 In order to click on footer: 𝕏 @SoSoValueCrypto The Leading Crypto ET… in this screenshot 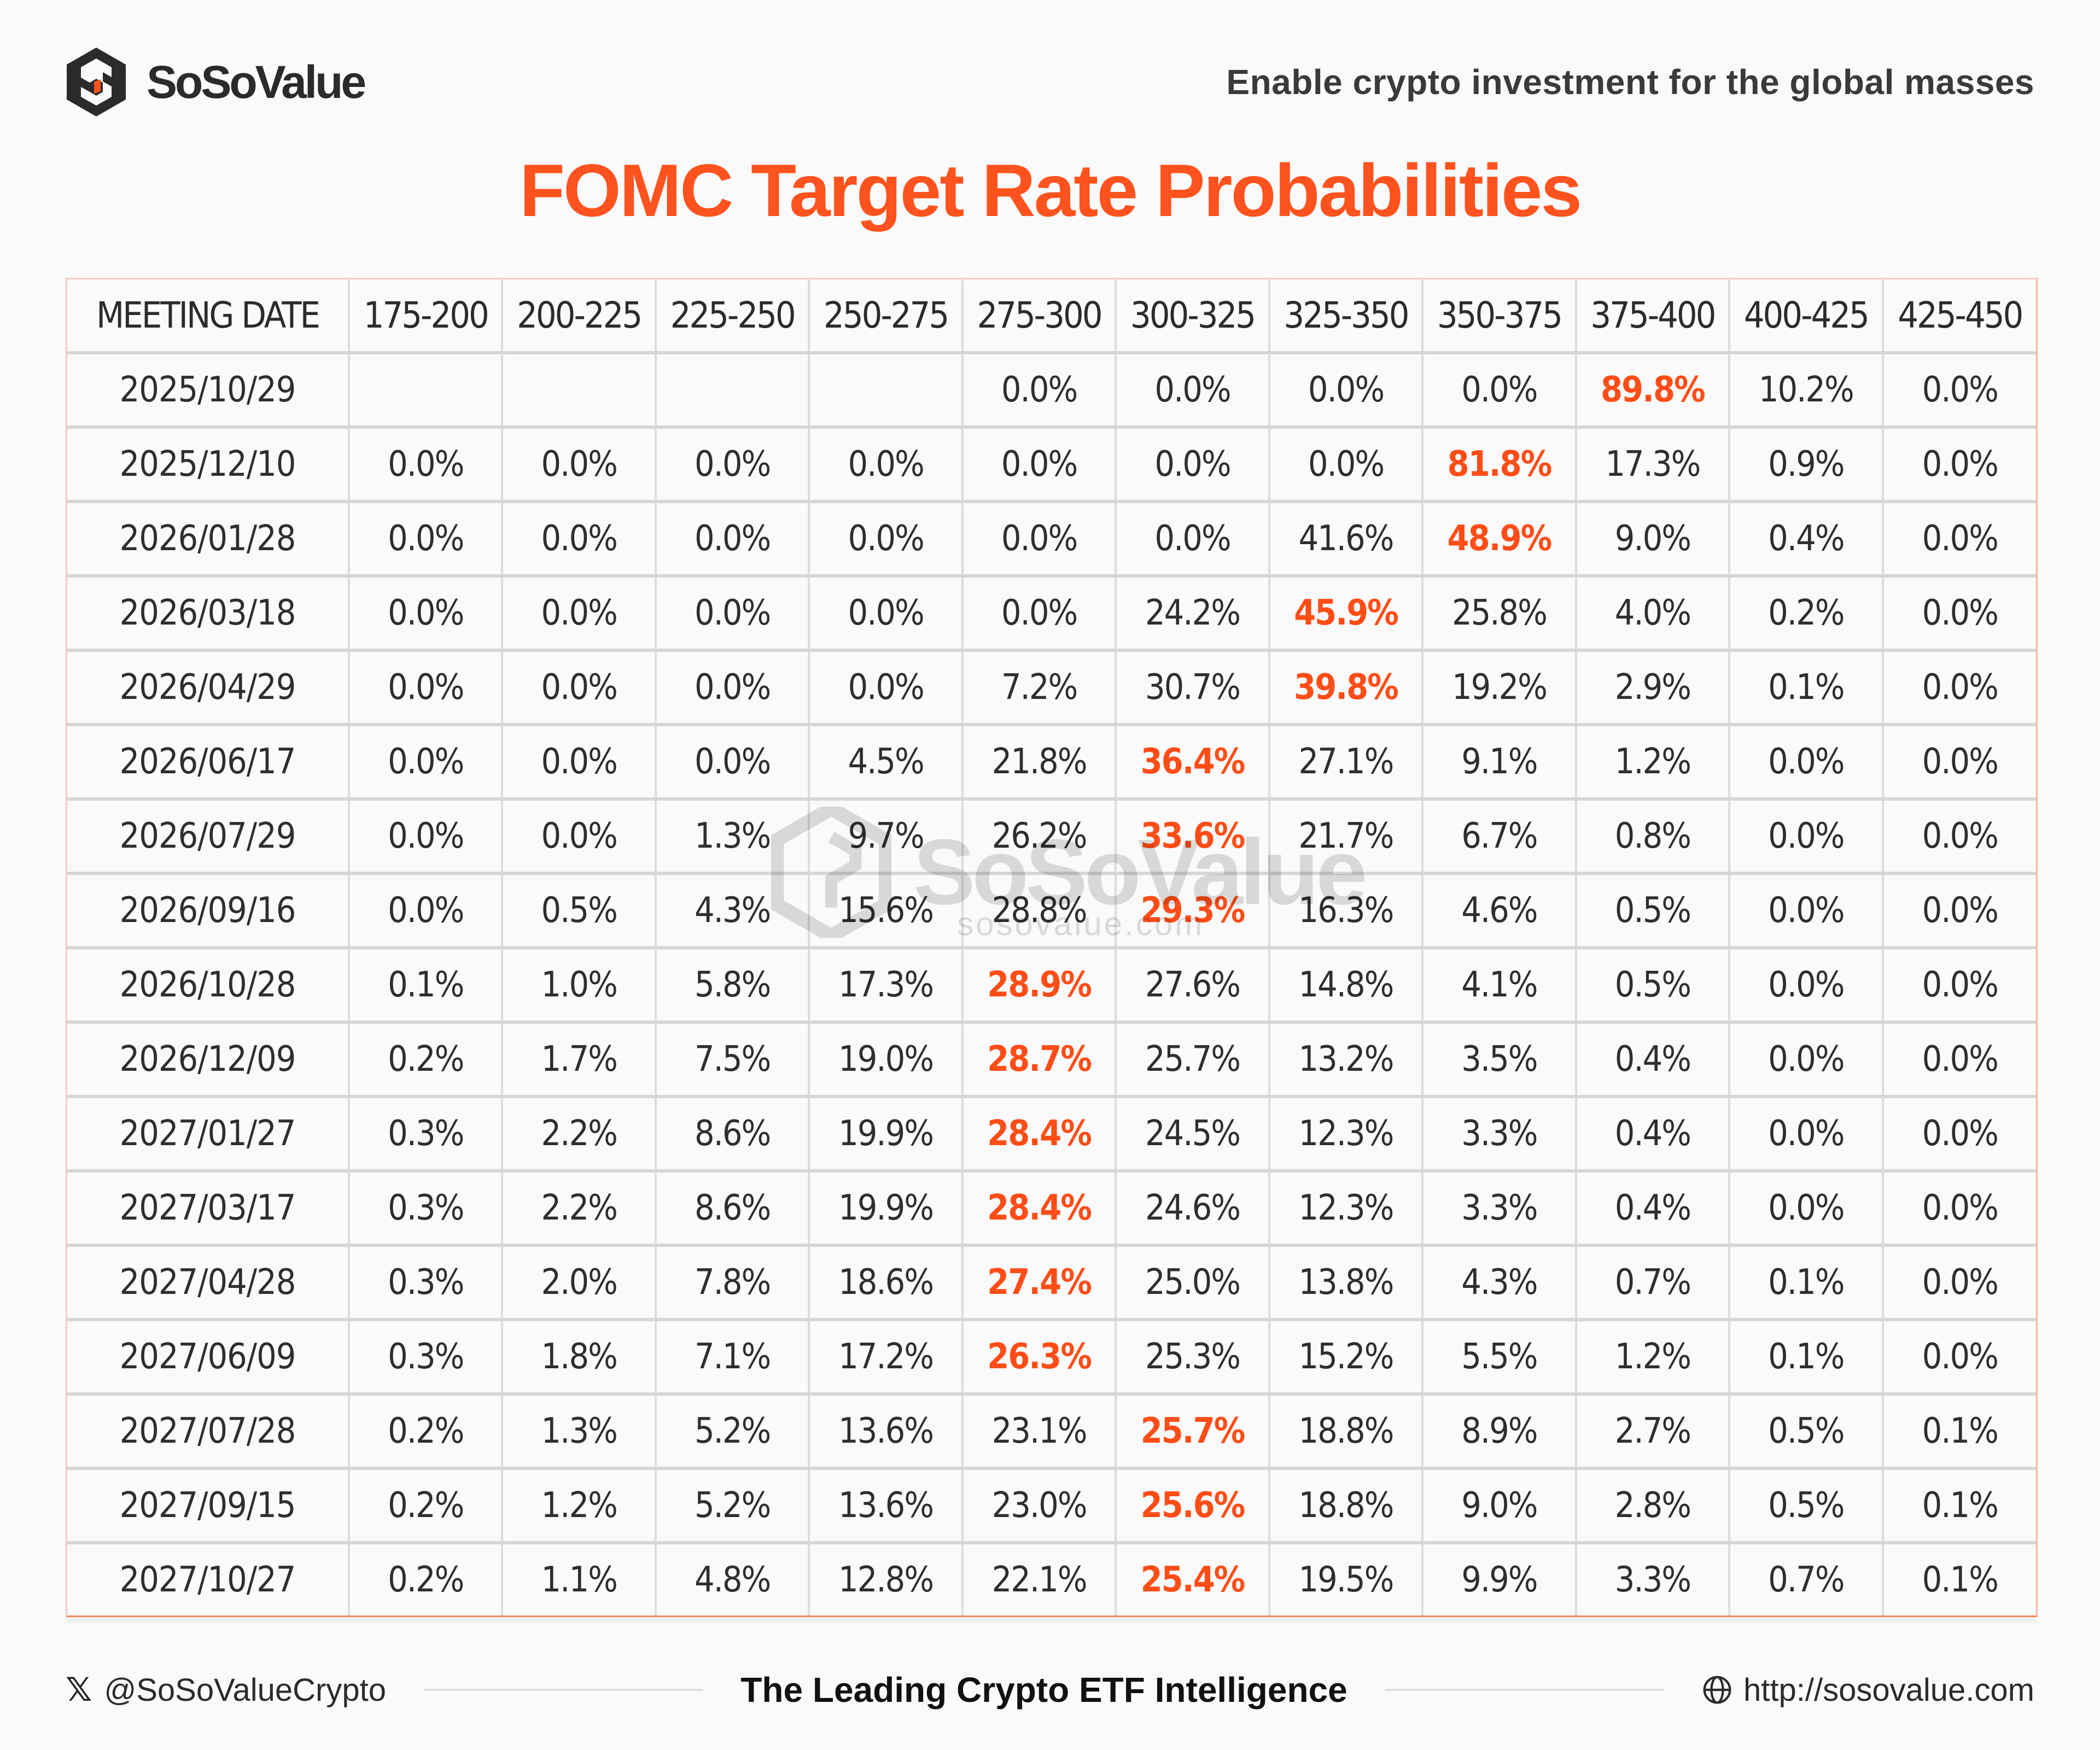, I will do `click(1050, 1689)`.